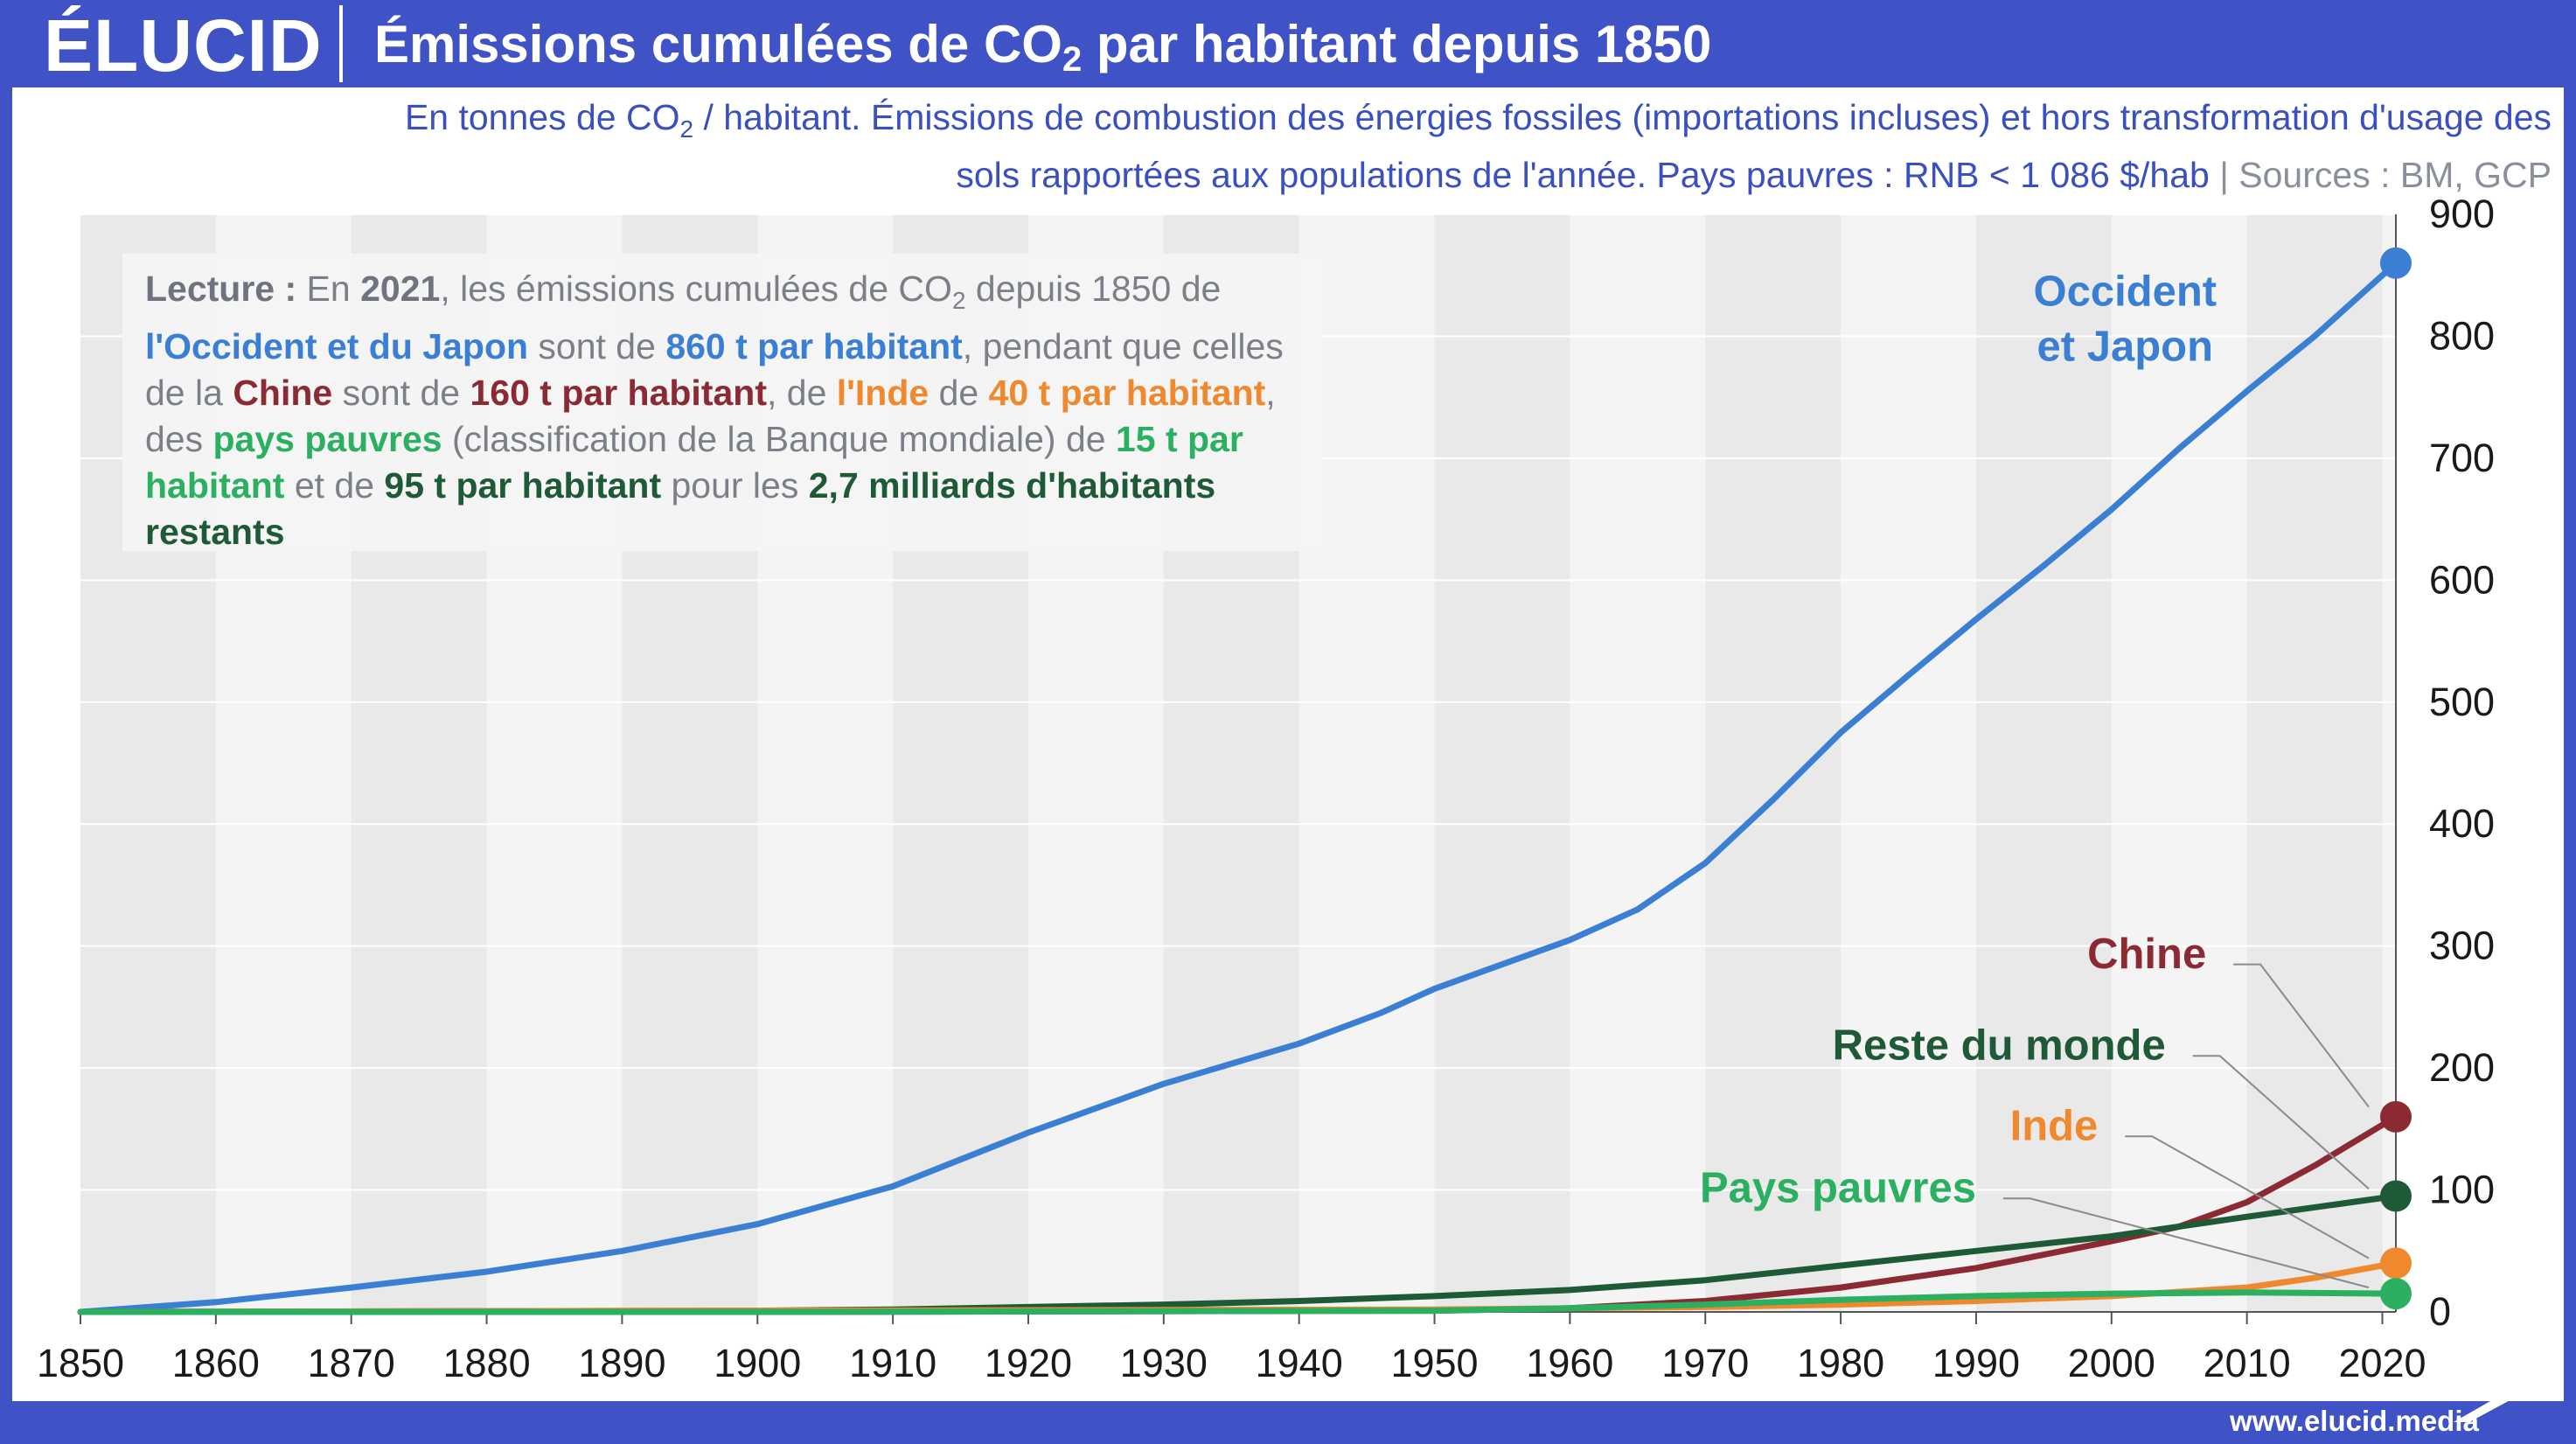 Image resolution: width=2576 pixels, height=1444 pixels. What do you see at coordinates (523, 485) in the screenshot?
I see `note-t22: 95 t par habitant` at bounding box center [523, 485].